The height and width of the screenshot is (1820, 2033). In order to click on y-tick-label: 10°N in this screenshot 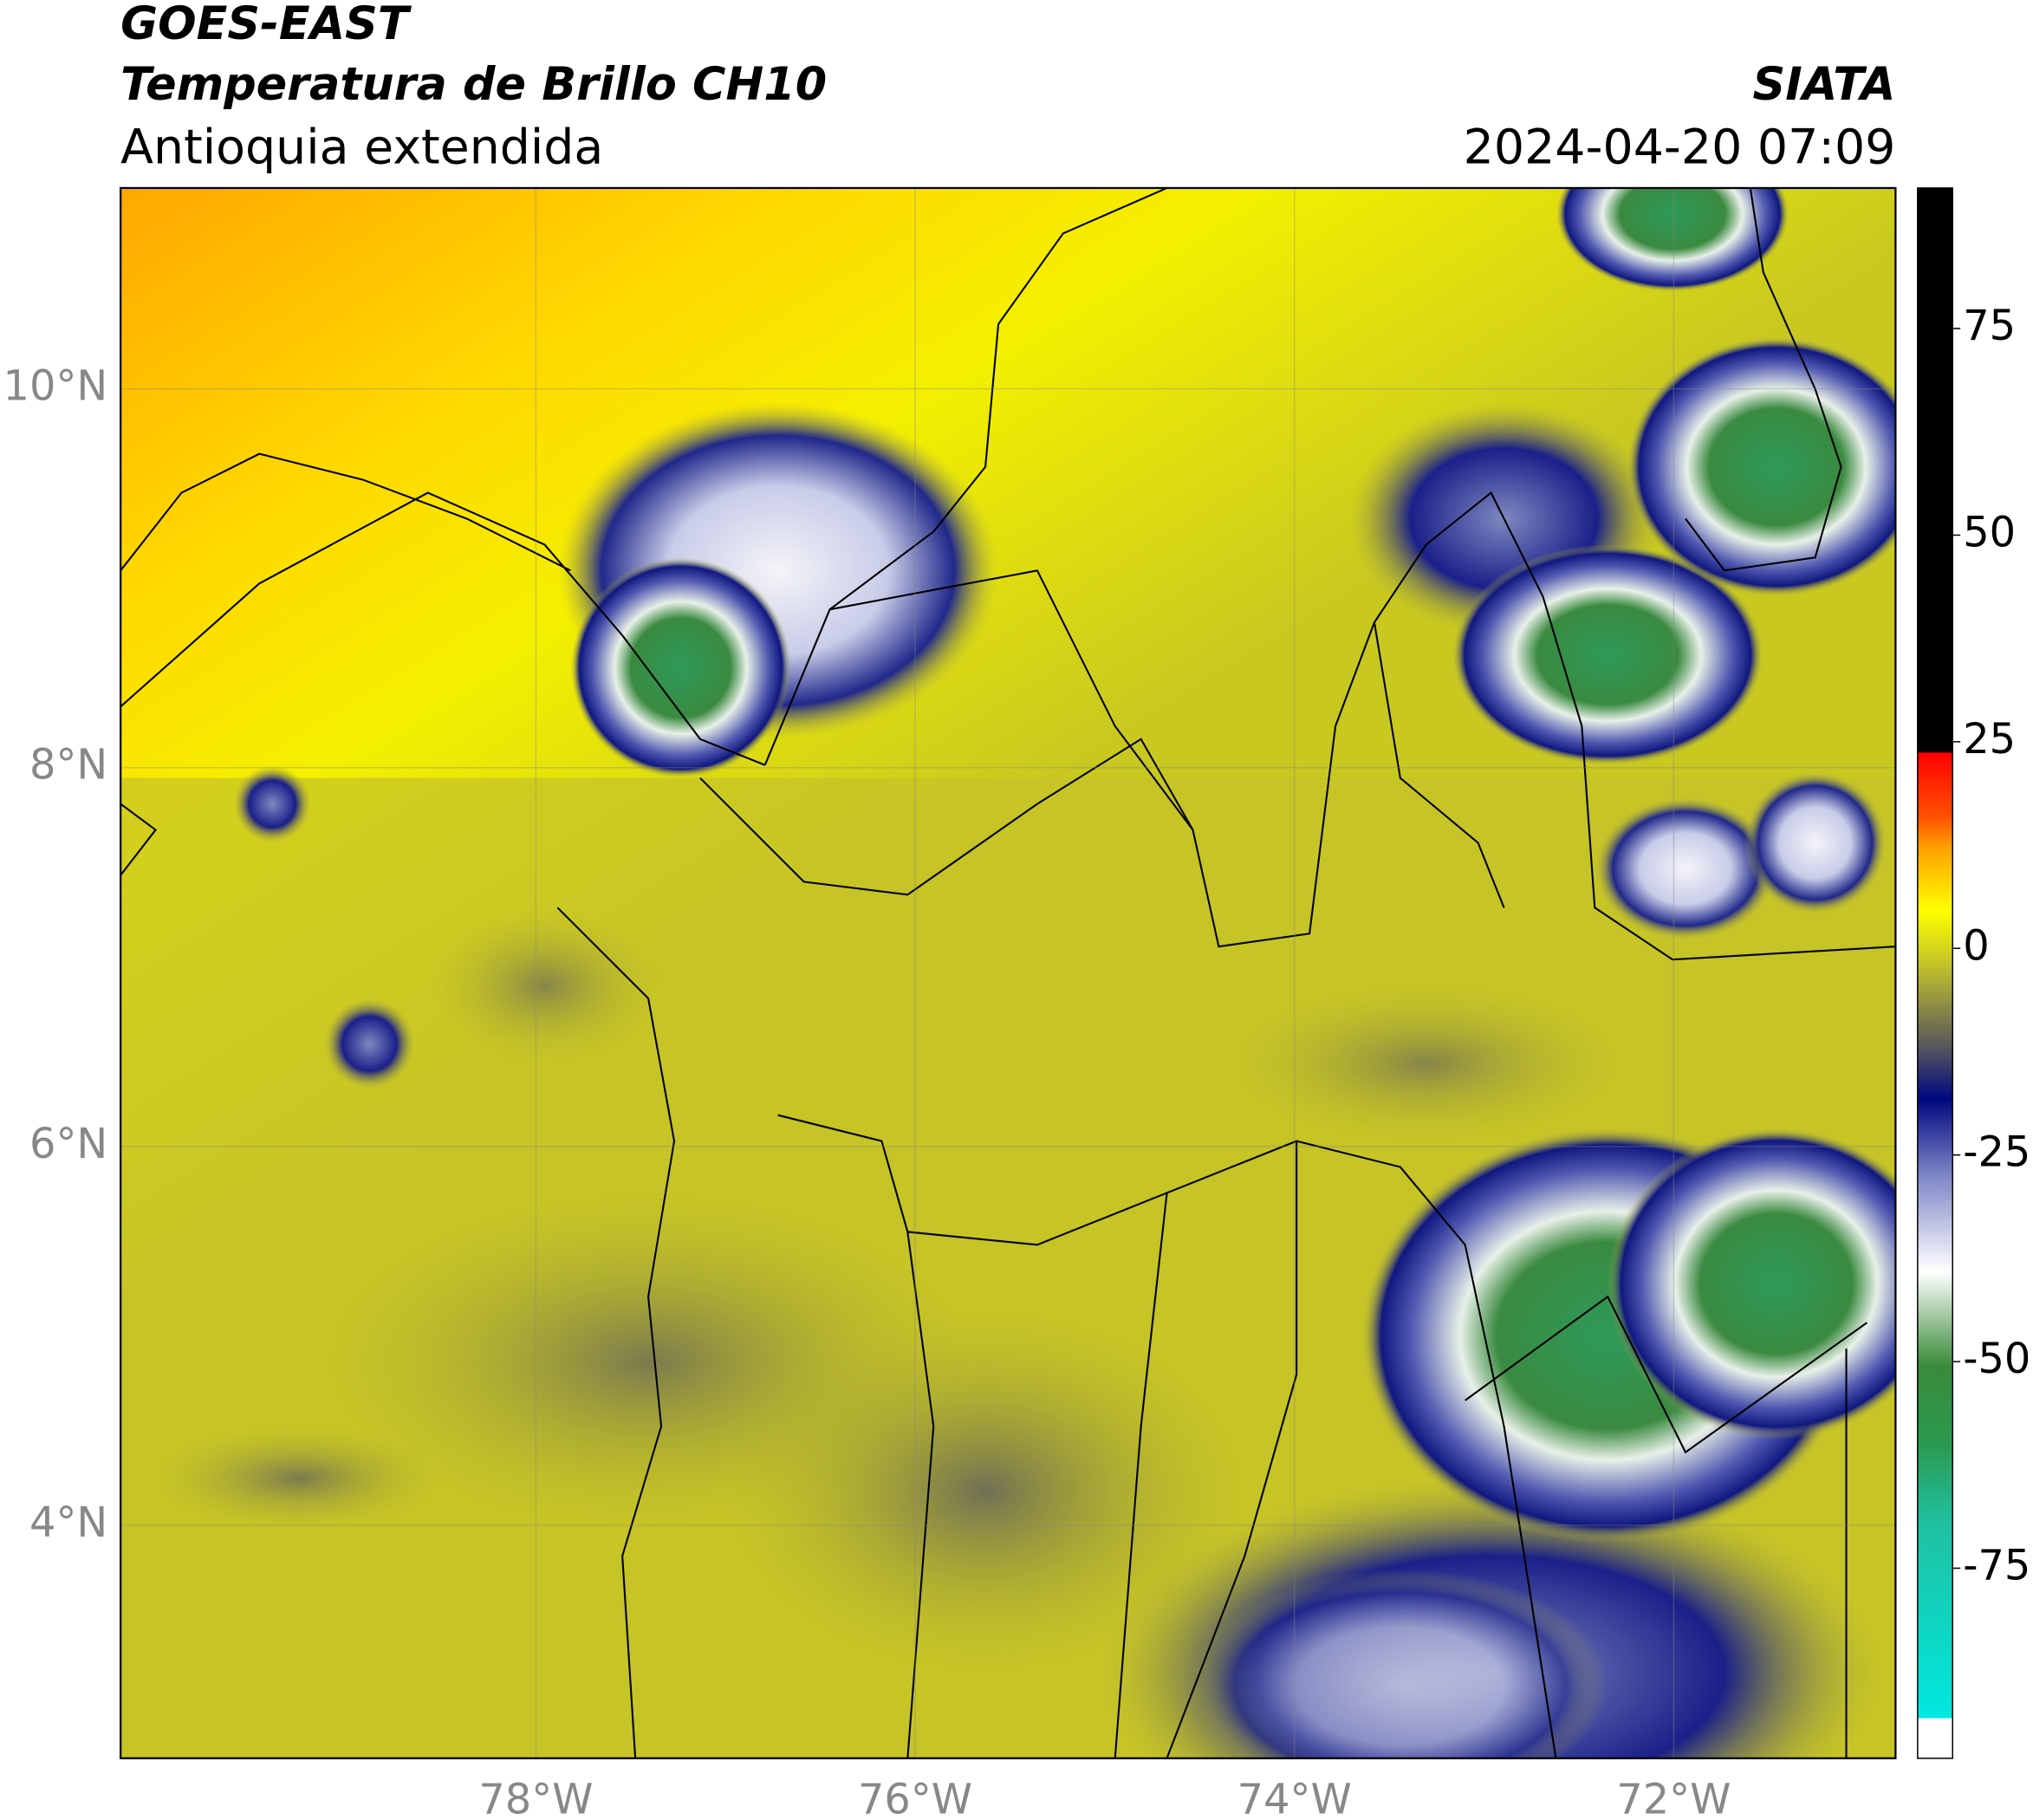, I will do `click(55, 387)`.